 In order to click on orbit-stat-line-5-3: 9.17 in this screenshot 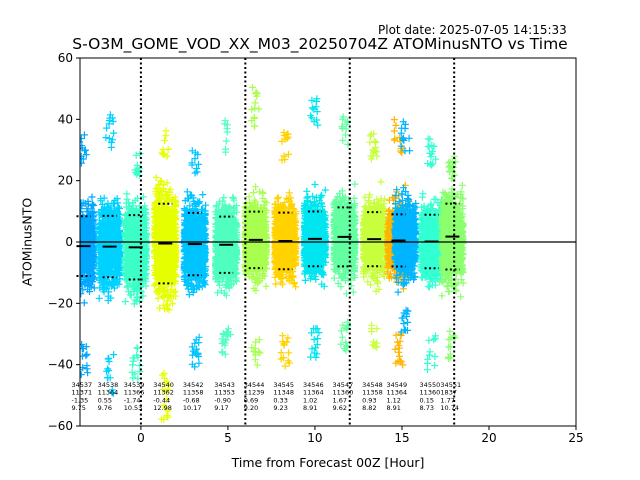, I will do `click(221, 408)`.